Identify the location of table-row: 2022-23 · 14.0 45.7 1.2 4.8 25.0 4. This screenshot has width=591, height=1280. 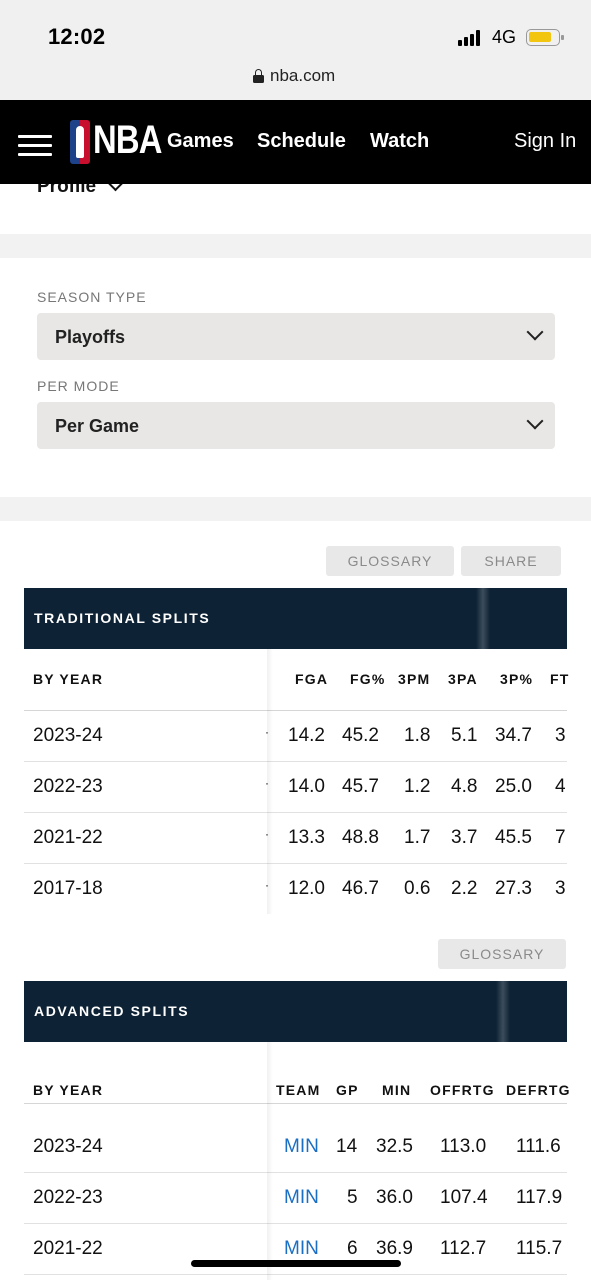
(295, 787).